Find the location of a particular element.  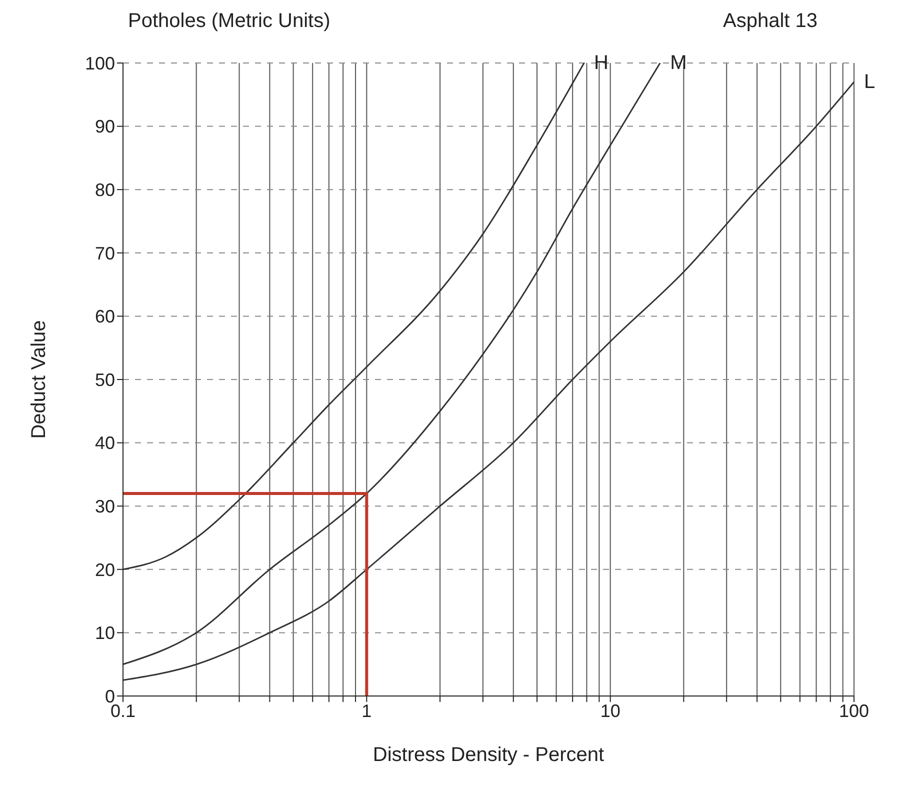

series-label: H is located at coordinates (601, 63).